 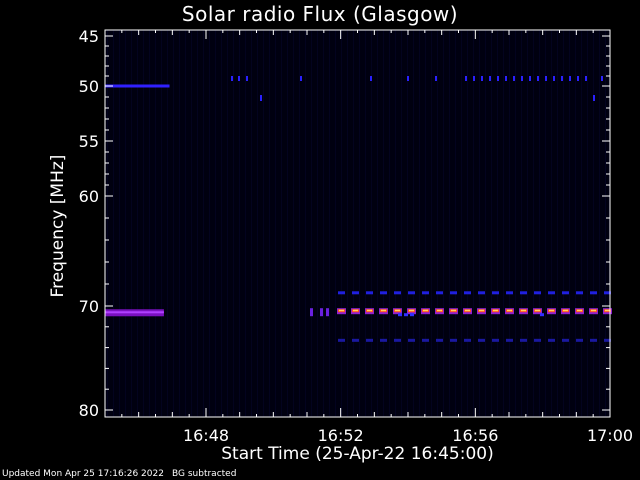 I want to click on y-tick-label: 55, so click(x=89, y=141).